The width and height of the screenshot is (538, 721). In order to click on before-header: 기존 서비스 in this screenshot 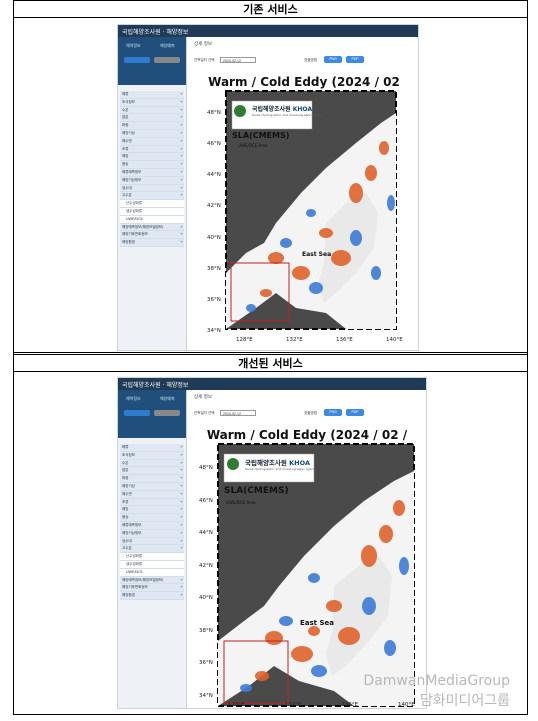, I will do `click(270, 9)`.